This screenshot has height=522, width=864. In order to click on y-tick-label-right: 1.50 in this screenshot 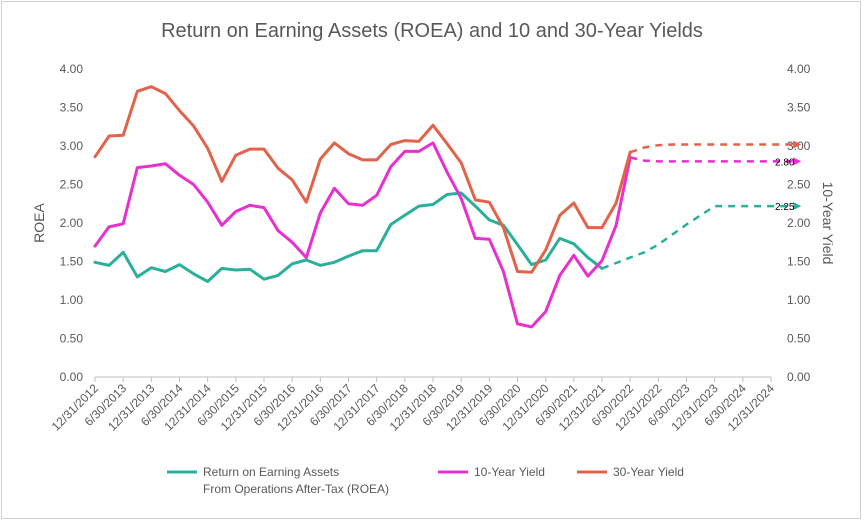, I will do `click(799, 262)`.